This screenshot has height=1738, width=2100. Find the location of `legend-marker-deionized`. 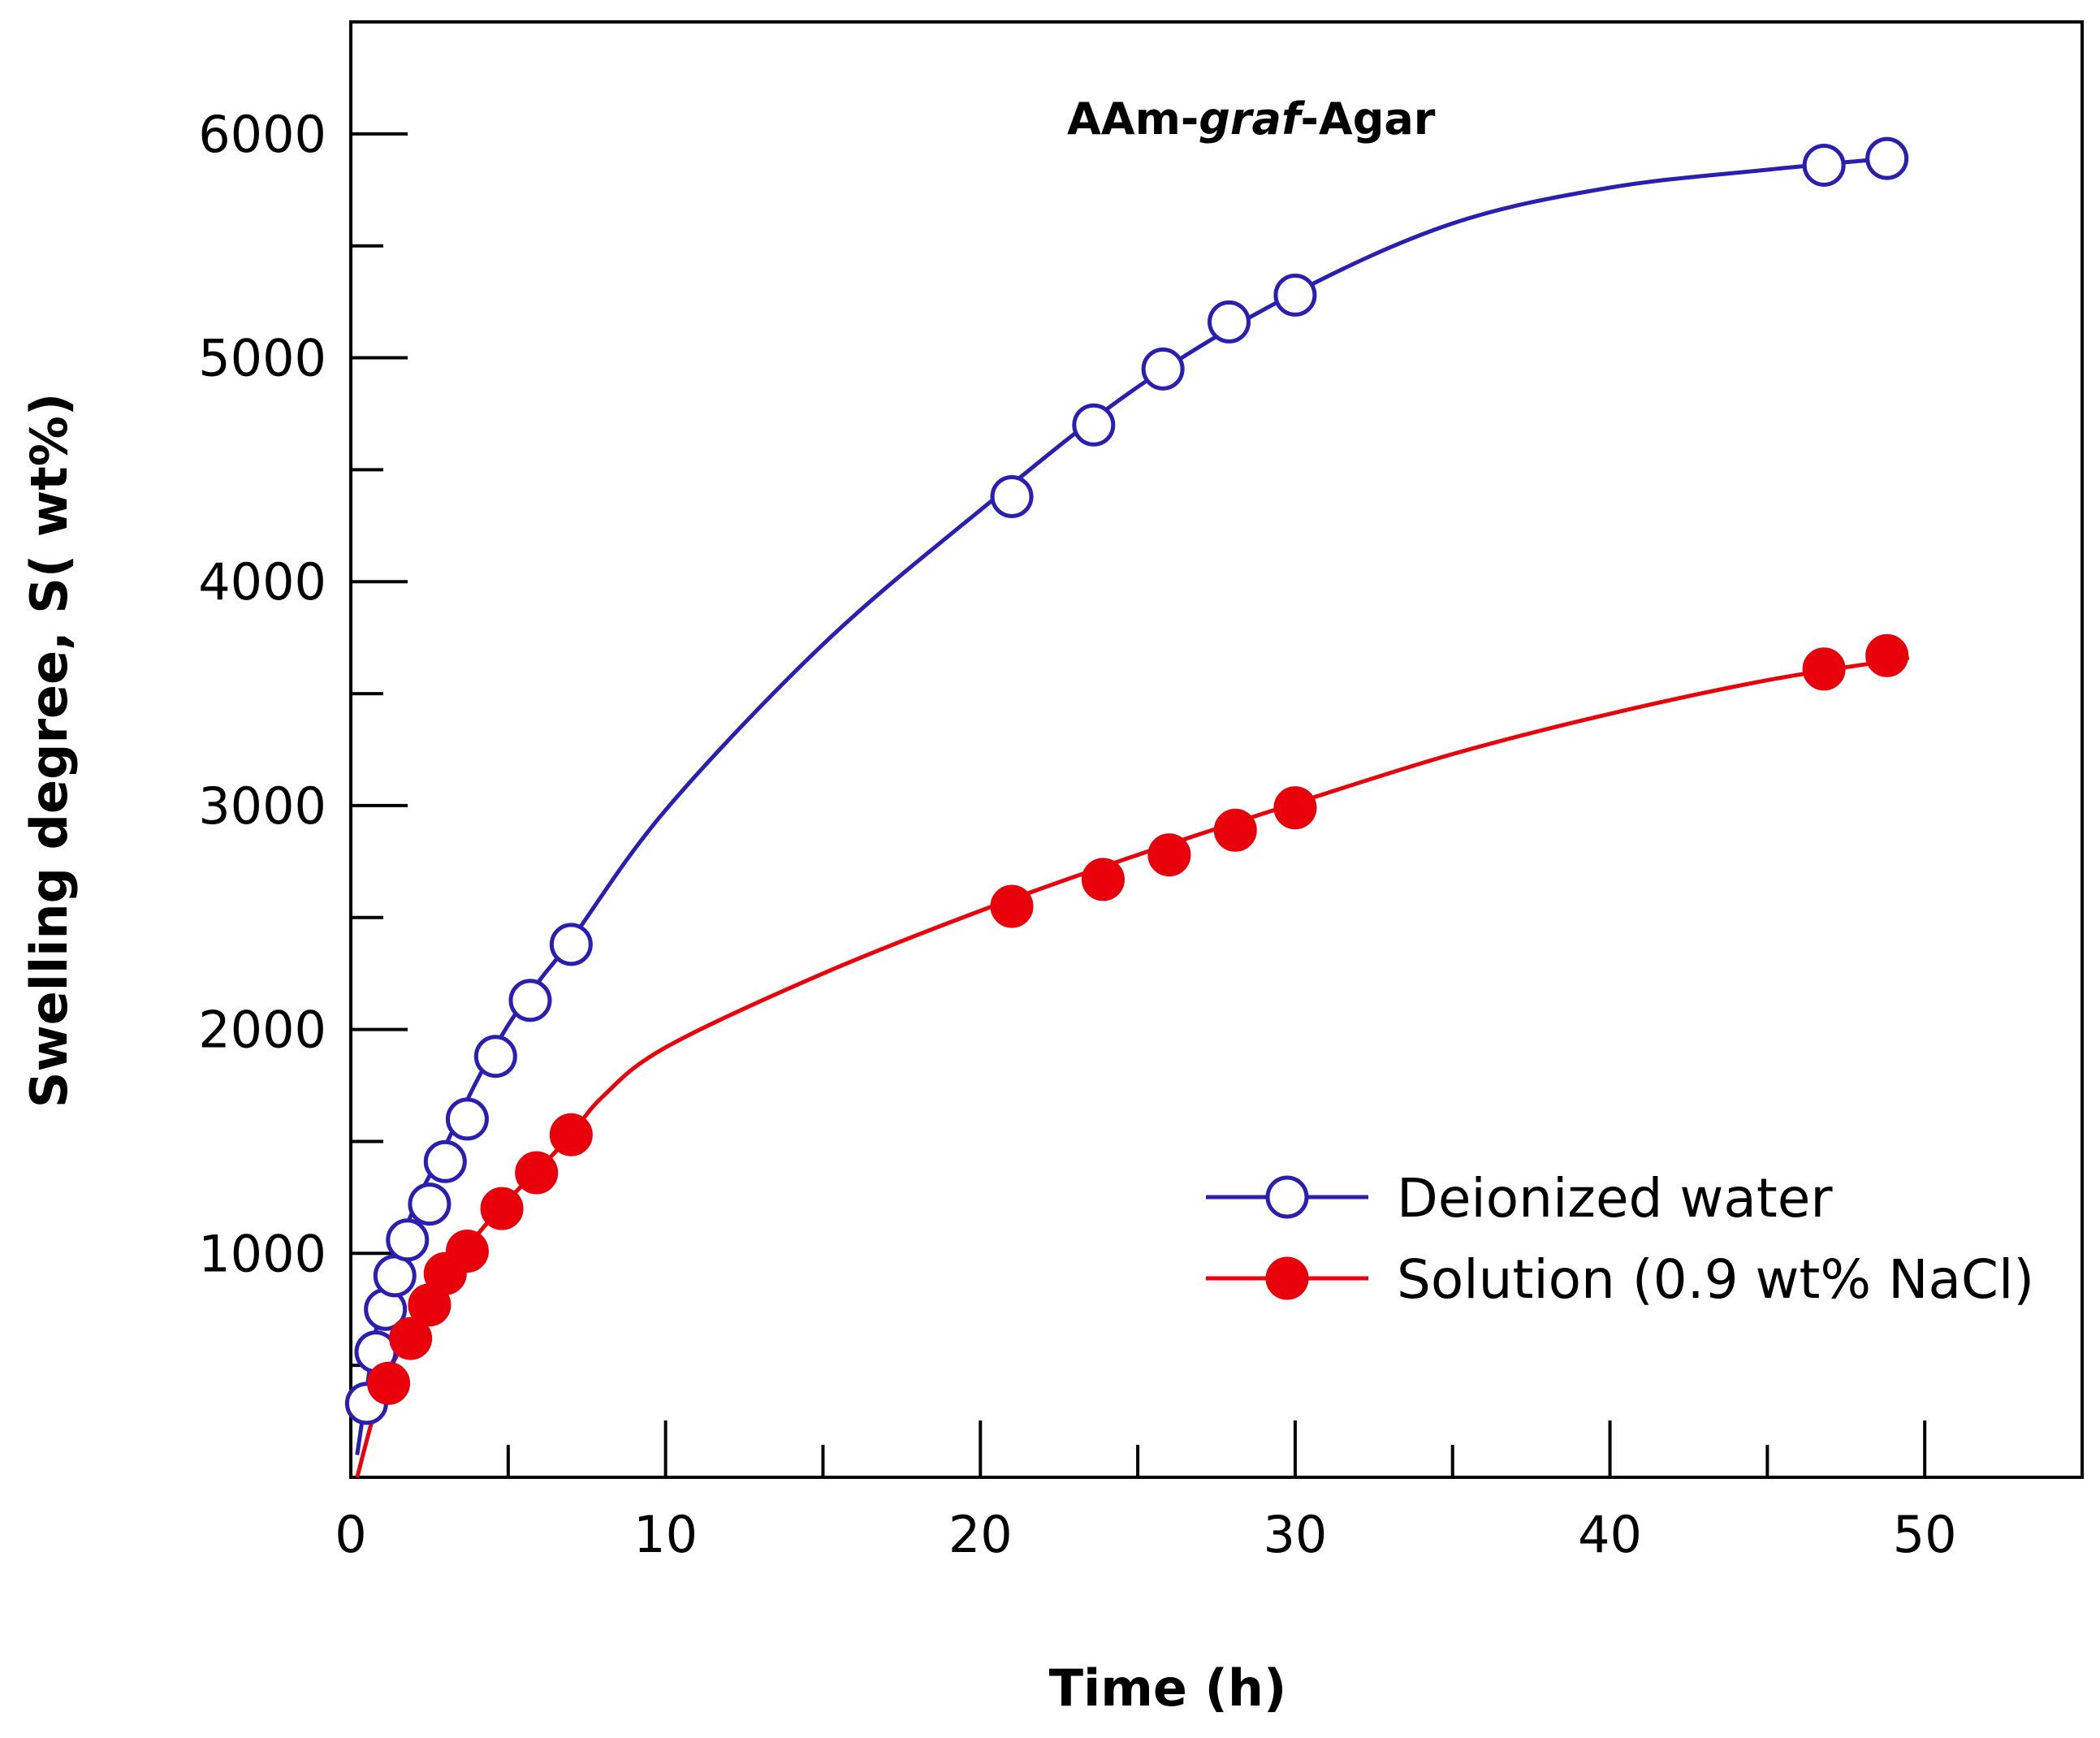

legend-marker-deionized is located at coordinates (1287, 1197).